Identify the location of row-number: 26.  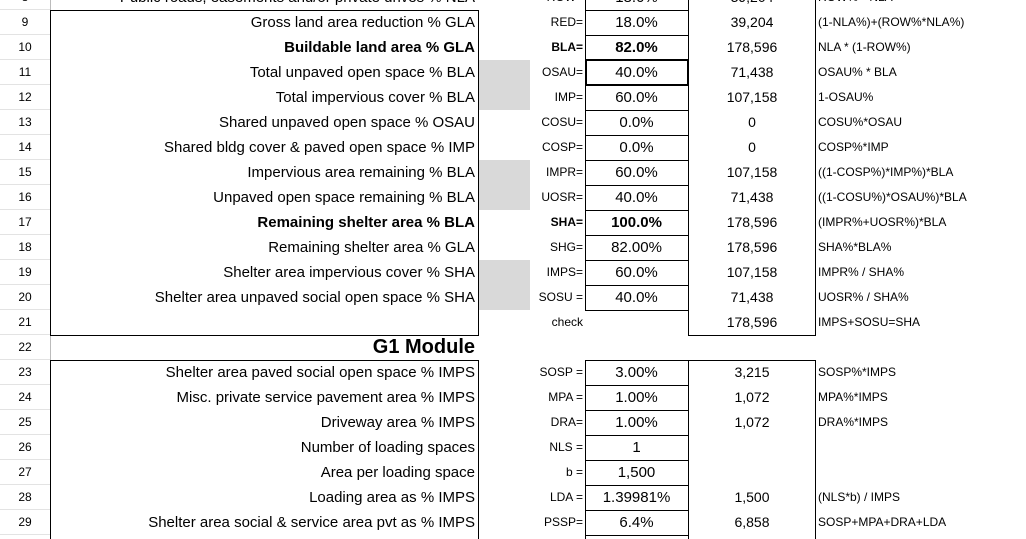
(25, 447).